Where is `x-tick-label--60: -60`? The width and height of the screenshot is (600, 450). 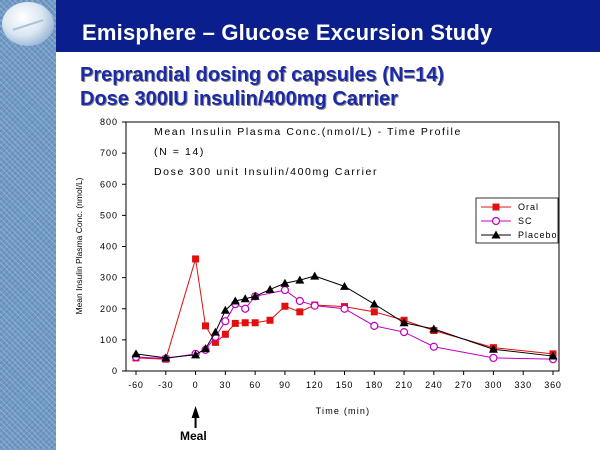 x-tick-label--60: -60 is located at coordinates (135, 385).